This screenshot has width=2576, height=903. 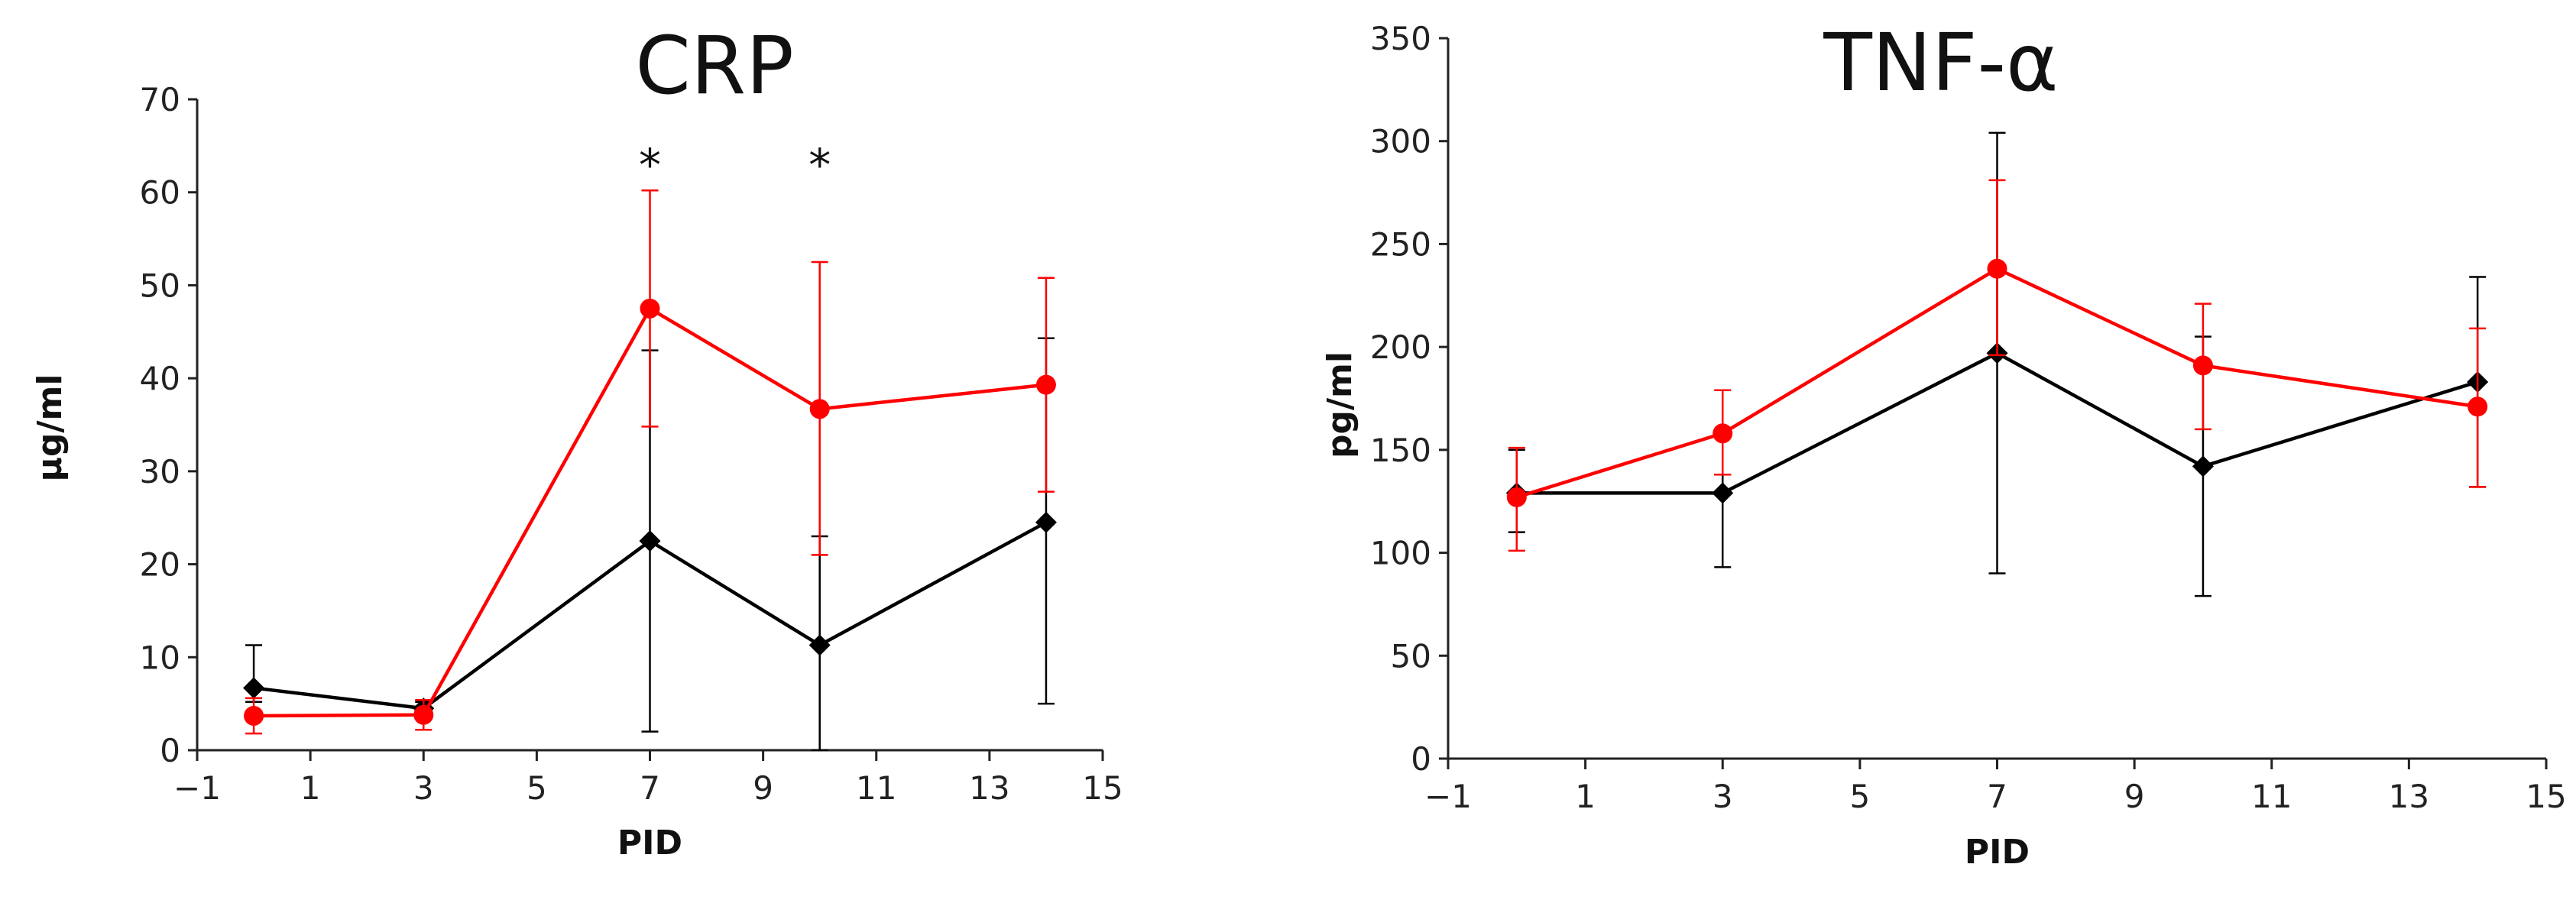 I want to click on crp-x-tick-label: 13, so click(x=989, y=788).